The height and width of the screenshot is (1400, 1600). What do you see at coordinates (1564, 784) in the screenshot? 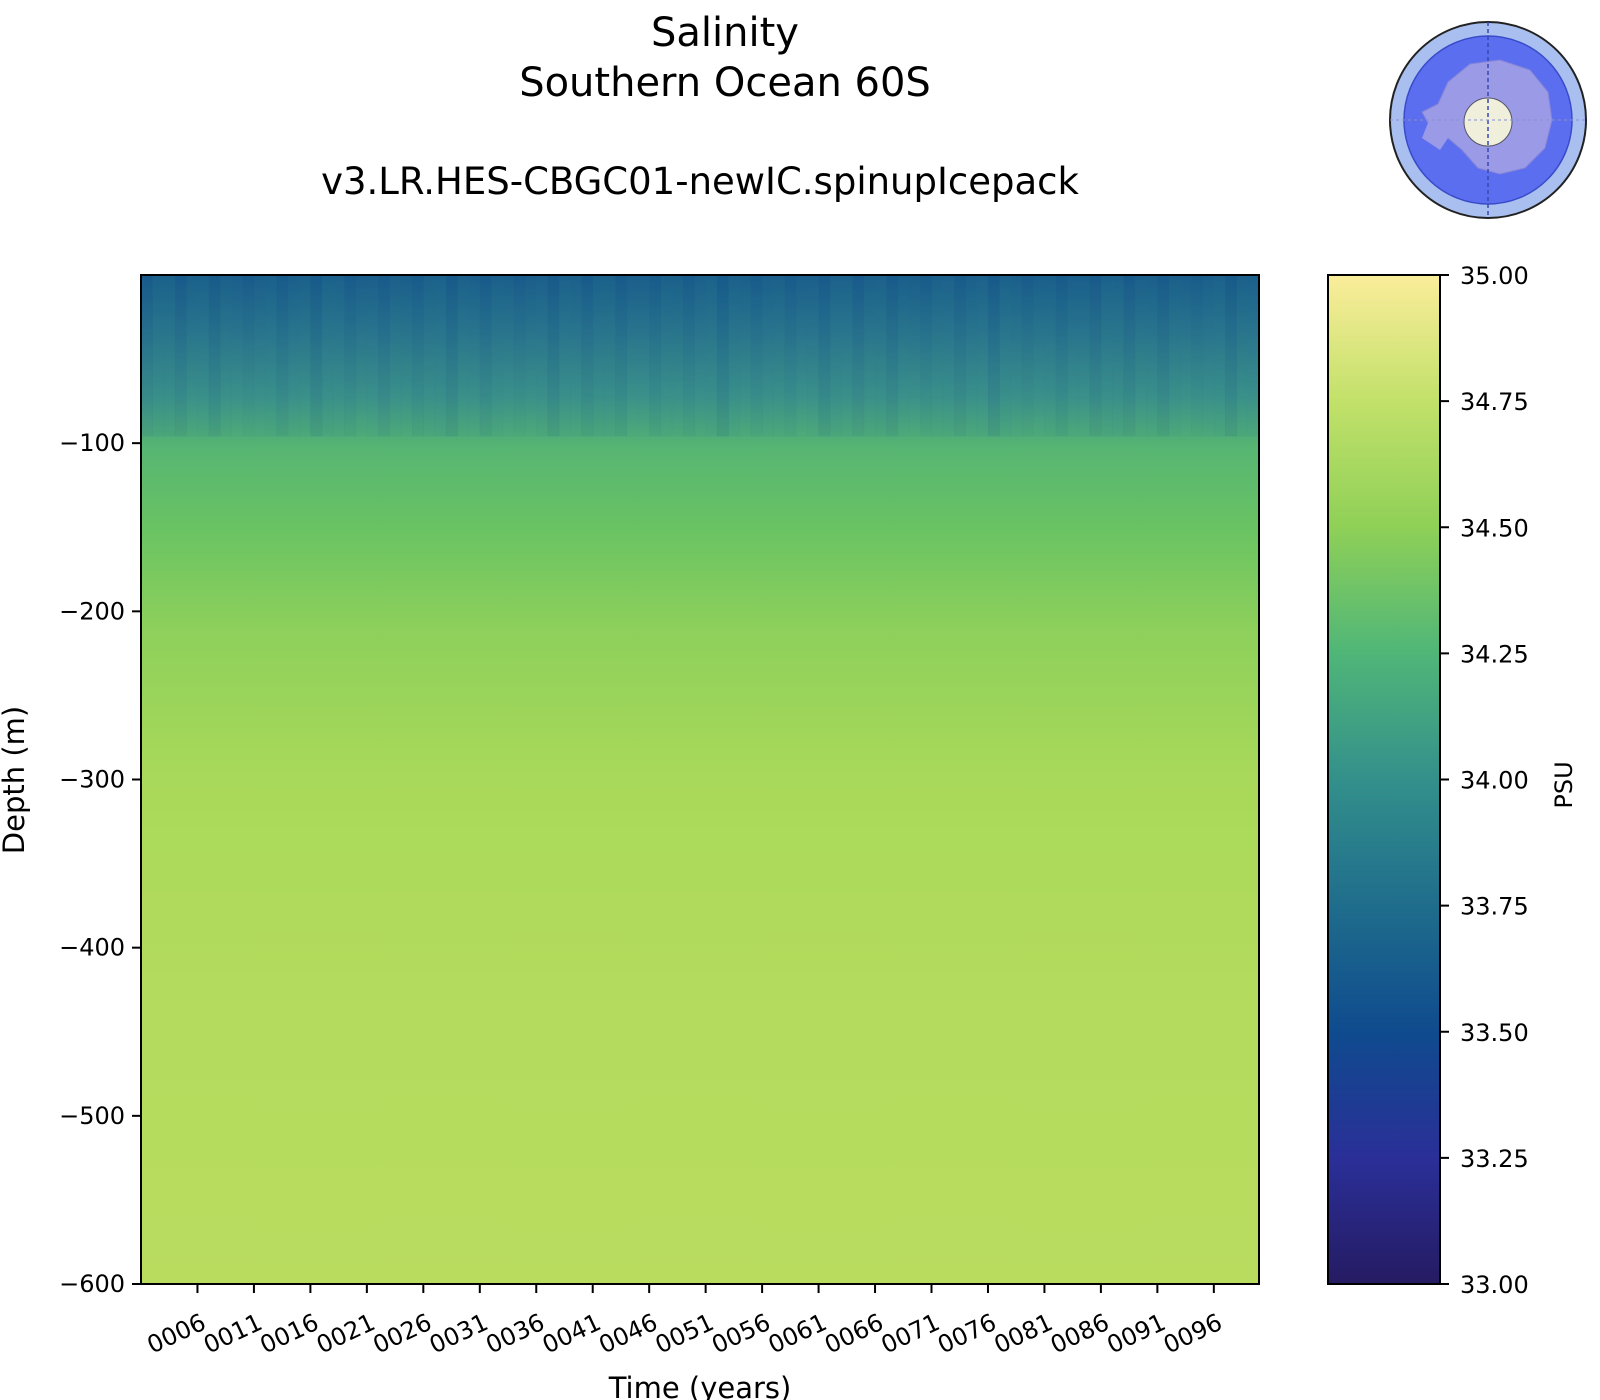
I see `colorbar-label: PSU` at bounding box center [1564, 784].